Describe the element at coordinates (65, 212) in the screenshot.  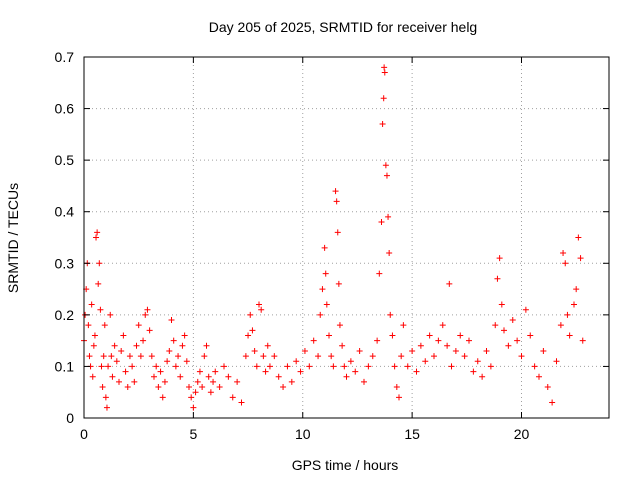
I see `y-tick-label: 0.4` at that location.